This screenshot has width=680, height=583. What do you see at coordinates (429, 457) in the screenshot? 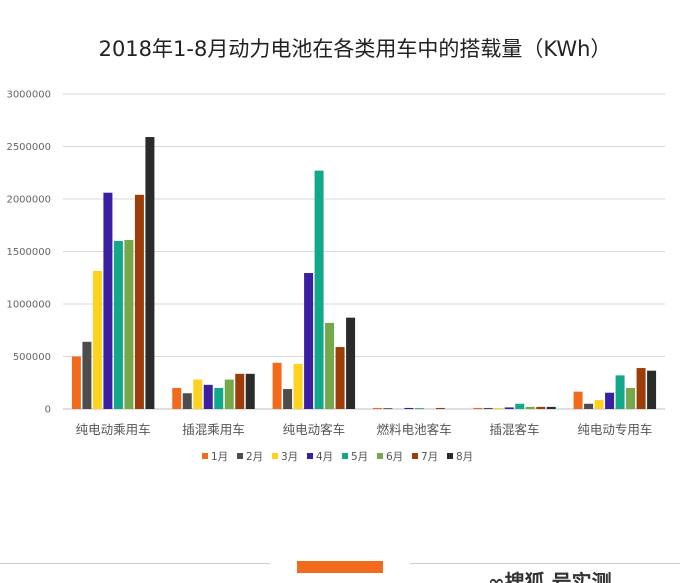
I see `legend-label: 7月` at bounding box center [429, 457].